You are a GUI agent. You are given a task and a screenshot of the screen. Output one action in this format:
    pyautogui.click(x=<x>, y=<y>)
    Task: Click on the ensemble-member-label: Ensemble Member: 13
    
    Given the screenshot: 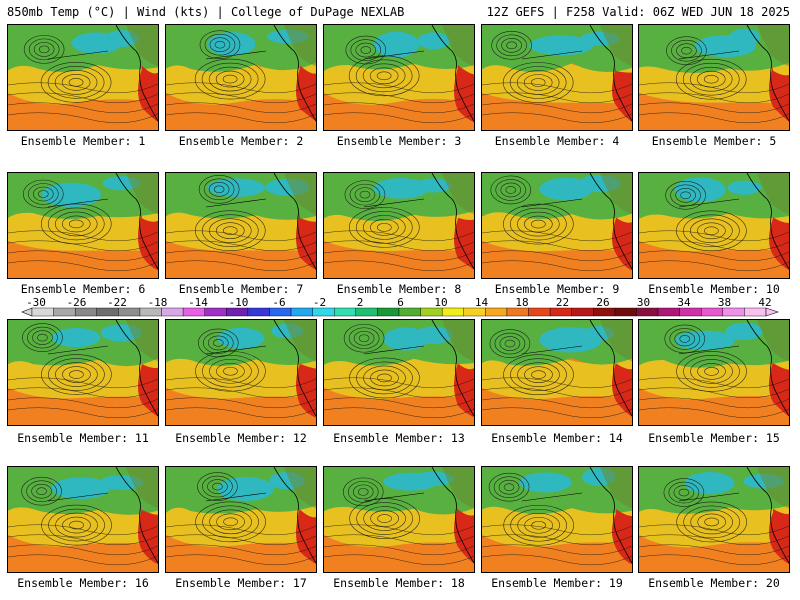 What is the action you would take?
    pyautogui.click(x=399, y=438)
    